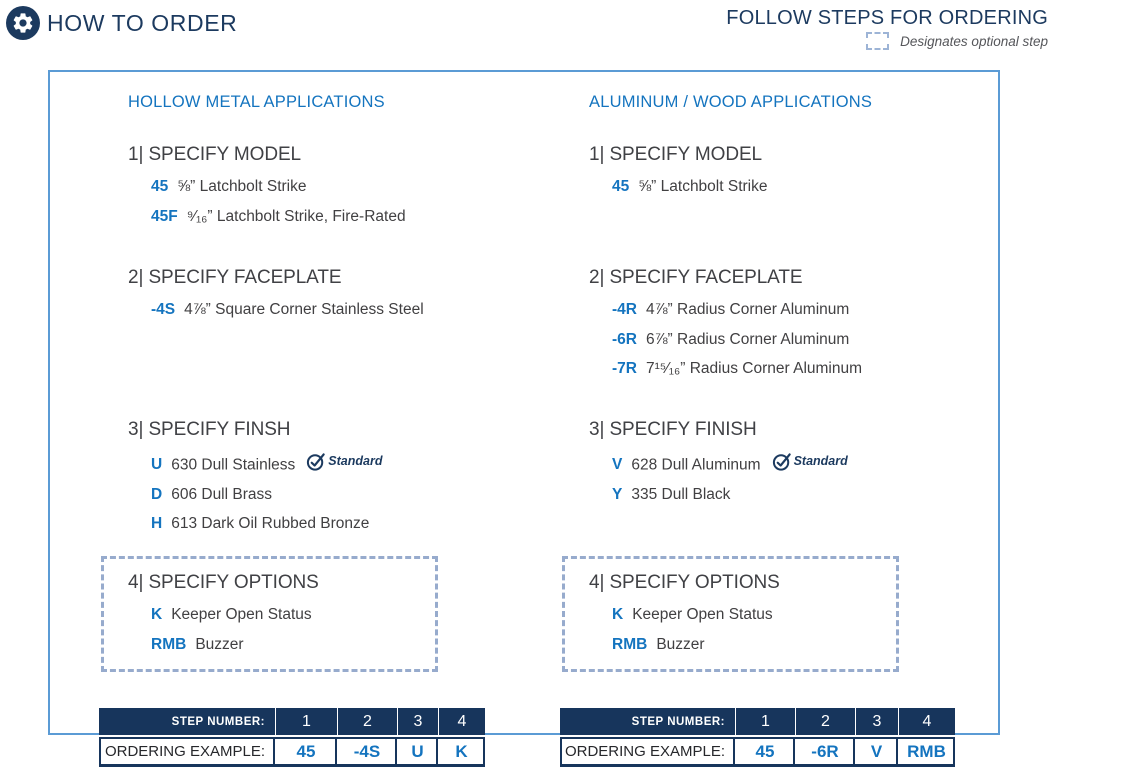 The image size is (1134, 778). Describe the element at coordinates (925, 752) in the screenshot. I see `example-value: RMB` at that location.